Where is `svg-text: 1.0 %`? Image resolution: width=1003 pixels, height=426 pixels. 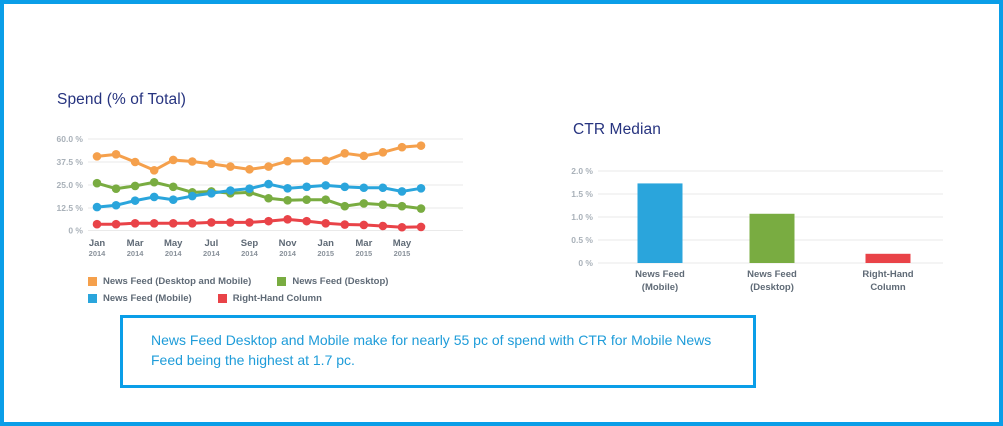
svg-text: 1.0 % is located at coordinates (582, 217).